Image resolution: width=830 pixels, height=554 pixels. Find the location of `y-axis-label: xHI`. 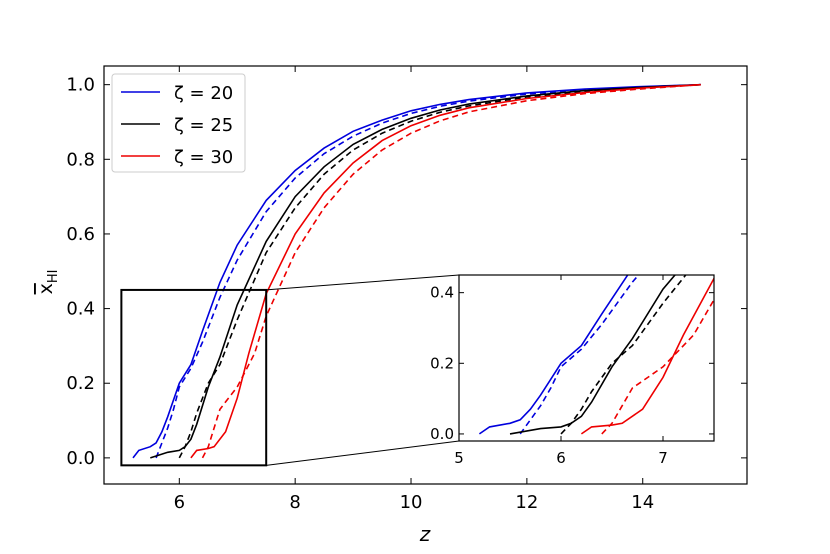

y-axis-label: xHI is located at coordinates (48, 282).